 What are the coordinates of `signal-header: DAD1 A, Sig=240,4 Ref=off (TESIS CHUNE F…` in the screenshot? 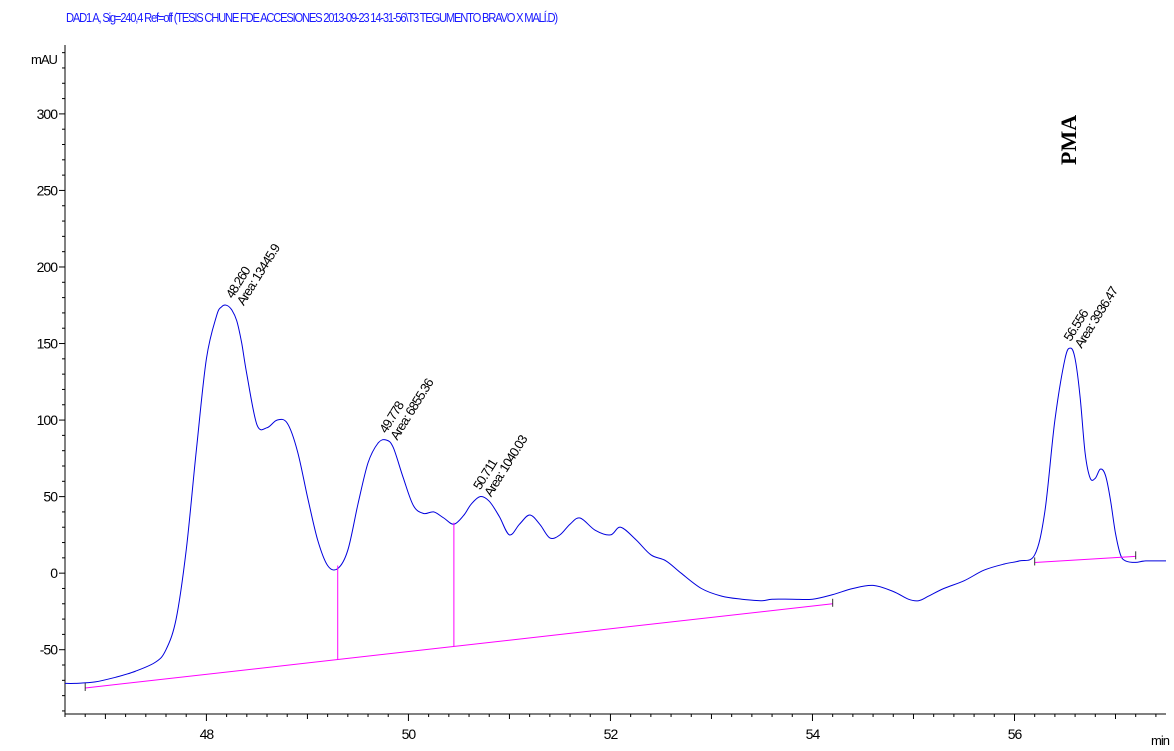 It's located at (312, 17).